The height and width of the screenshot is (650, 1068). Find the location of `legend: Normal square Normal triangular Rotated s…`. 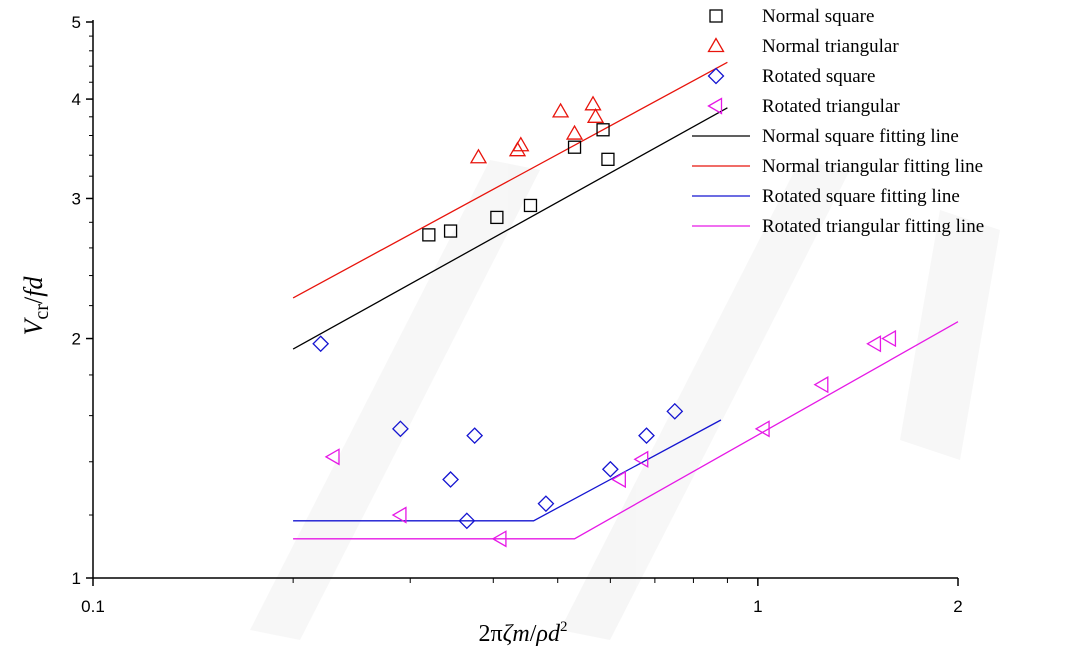

legend: Normal square Normal triangular Rotated s… is located at coordinates (838, 121).